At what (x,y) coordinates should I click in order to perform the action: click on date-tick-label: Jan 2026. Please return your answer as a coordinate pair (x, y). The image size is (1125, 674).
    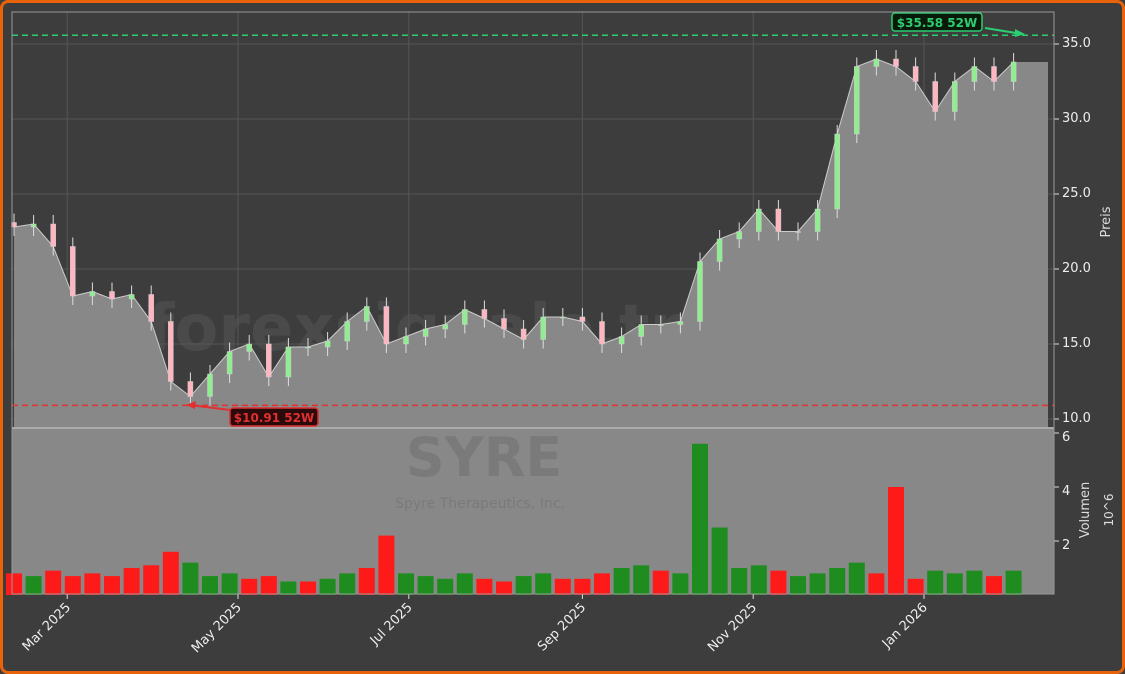
    Looking at the image, I should click on (905, 626).